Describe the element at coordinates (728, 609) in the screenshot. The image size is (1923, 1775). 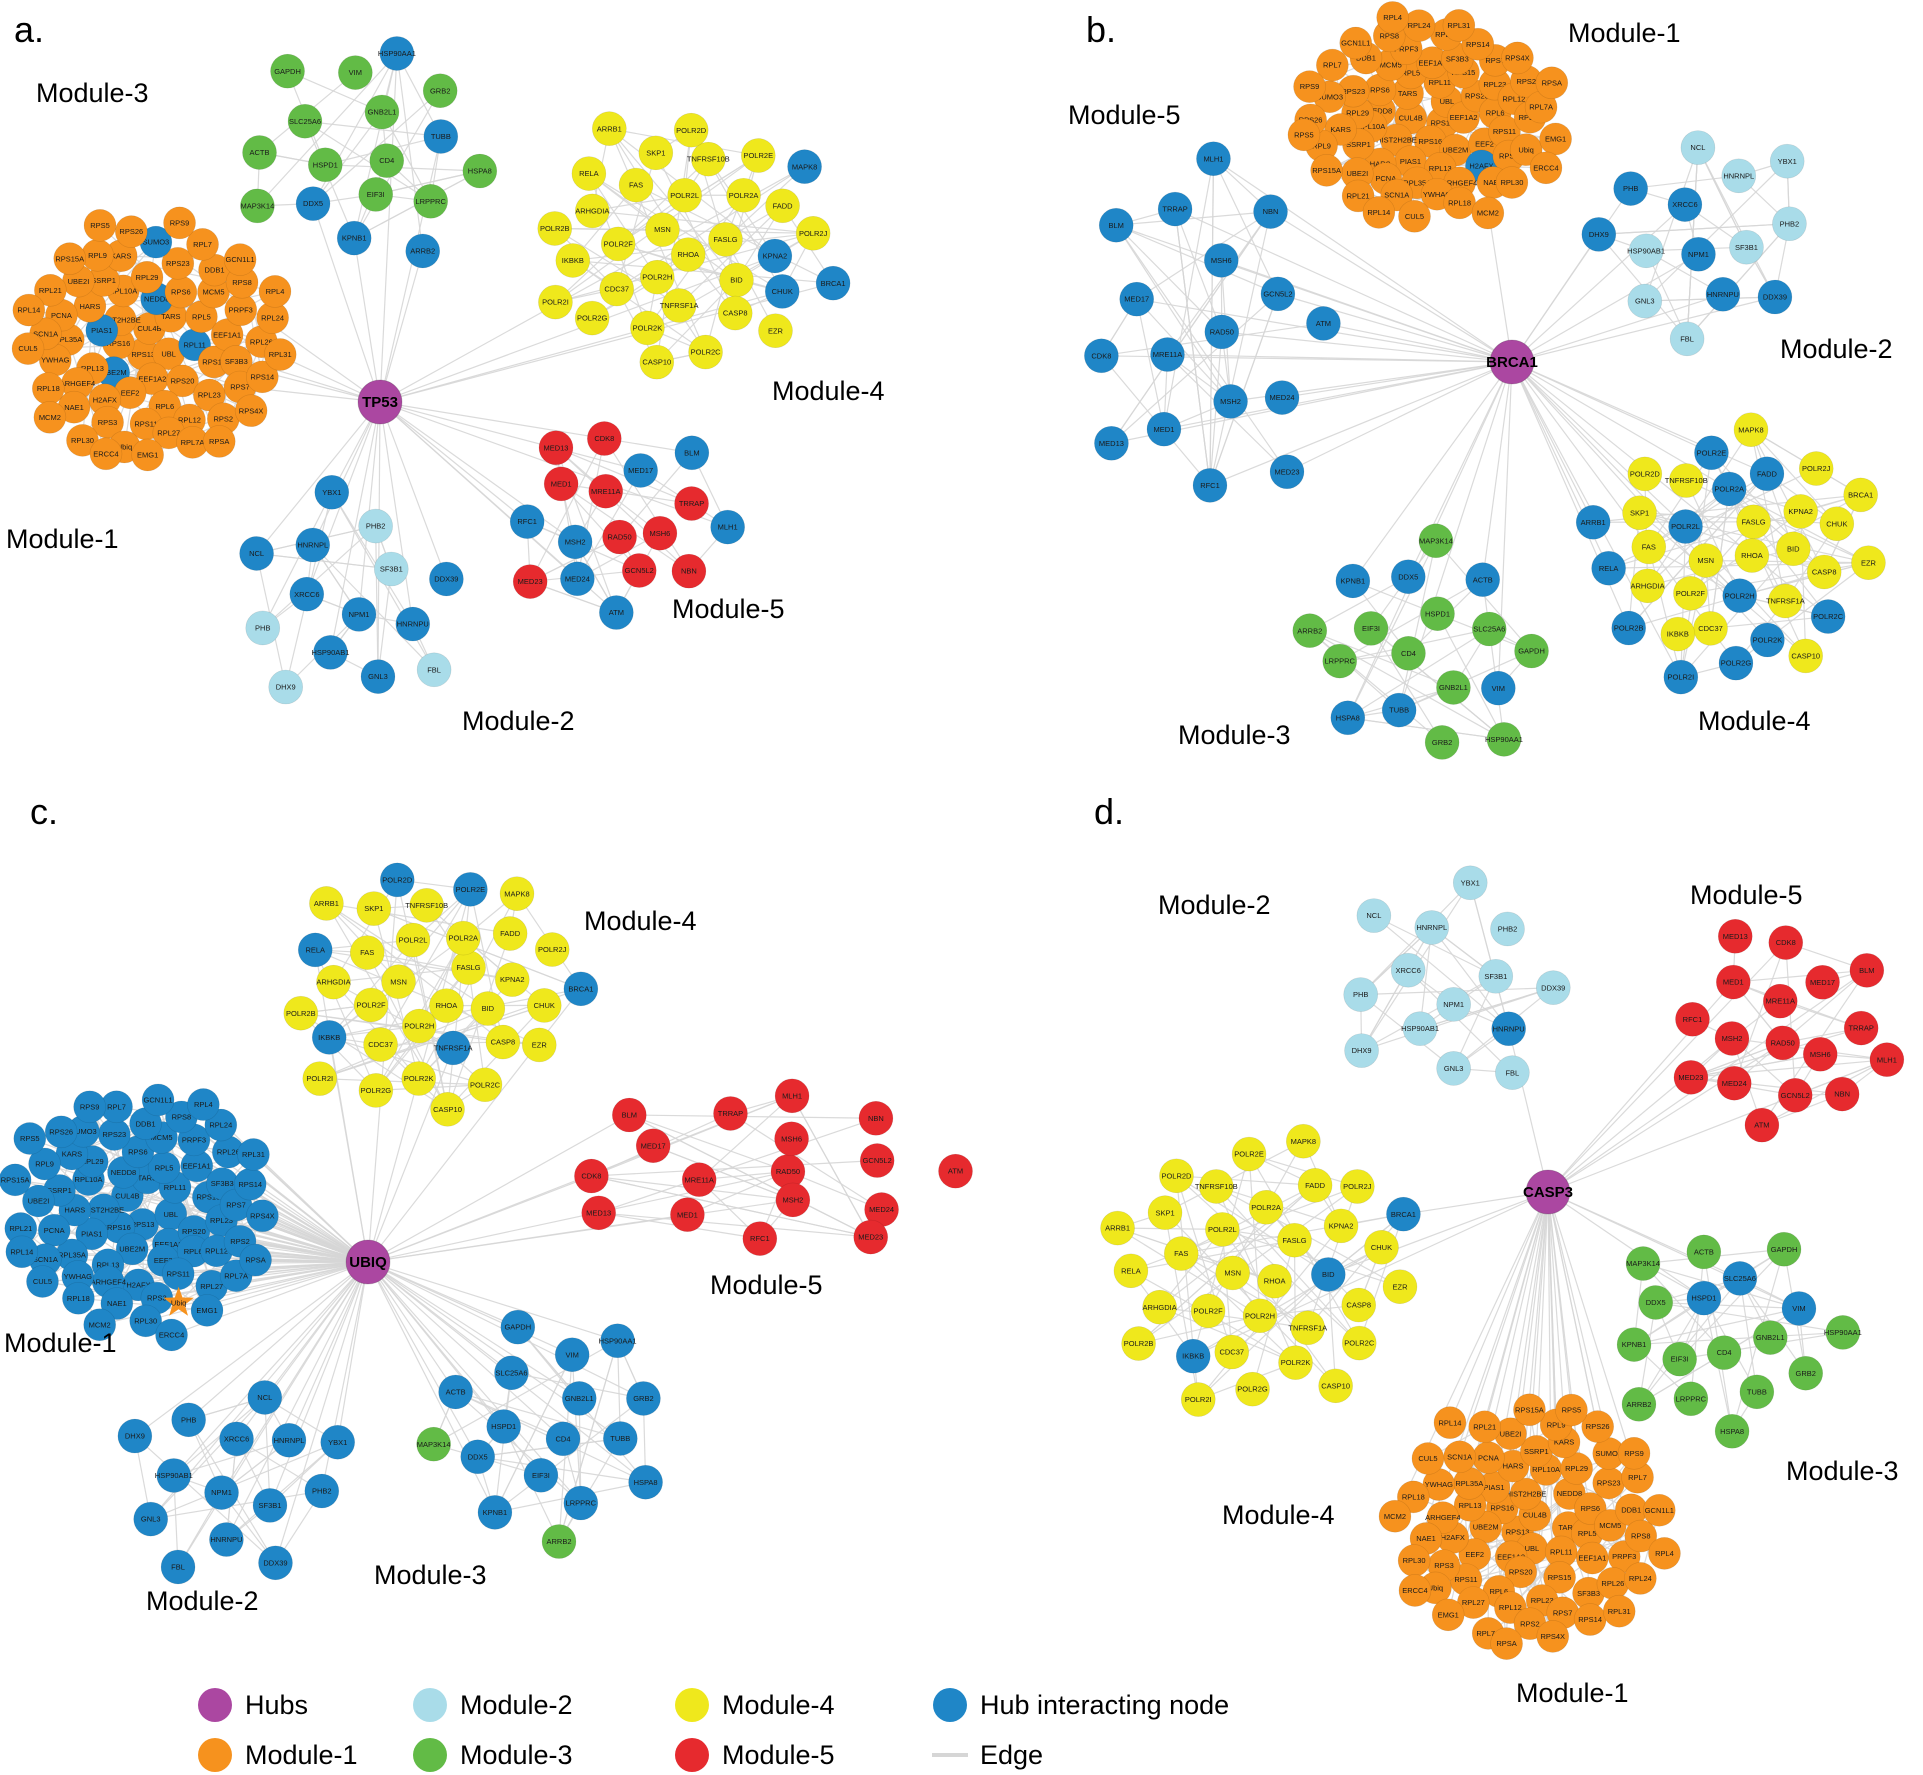
I see `module-label-a-module5: Module-5` at that location.